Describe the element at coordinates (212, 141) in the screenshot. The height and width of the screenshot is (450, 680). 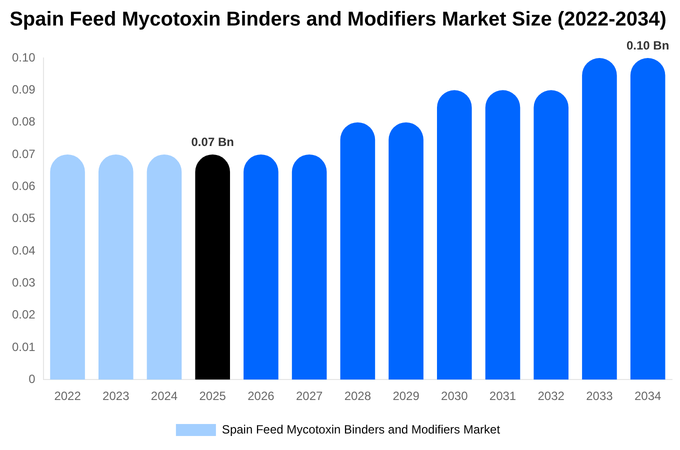
I see `data-label: 0.07 Bn` at that location.